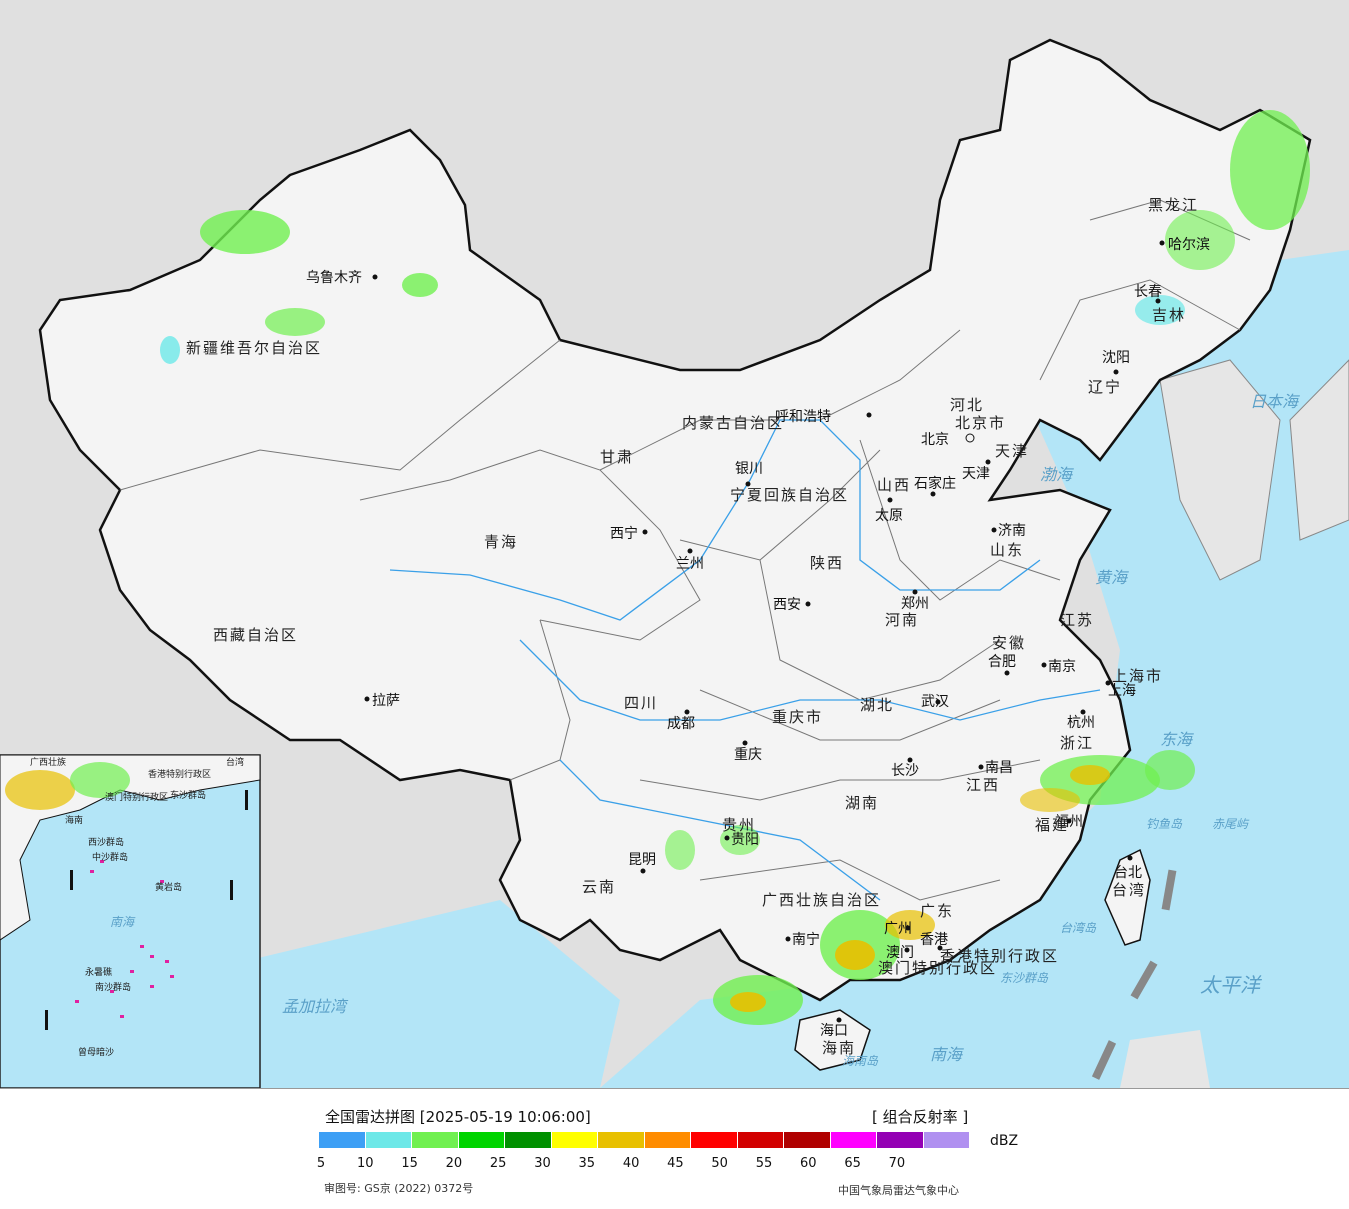 The width and height of the screenshot is (1349, 1209). What do you see at coordinates (821, 900) in the screenshot?
I see `province-guangxi: 广西壮族自治区` at bounding box center [821, 900].